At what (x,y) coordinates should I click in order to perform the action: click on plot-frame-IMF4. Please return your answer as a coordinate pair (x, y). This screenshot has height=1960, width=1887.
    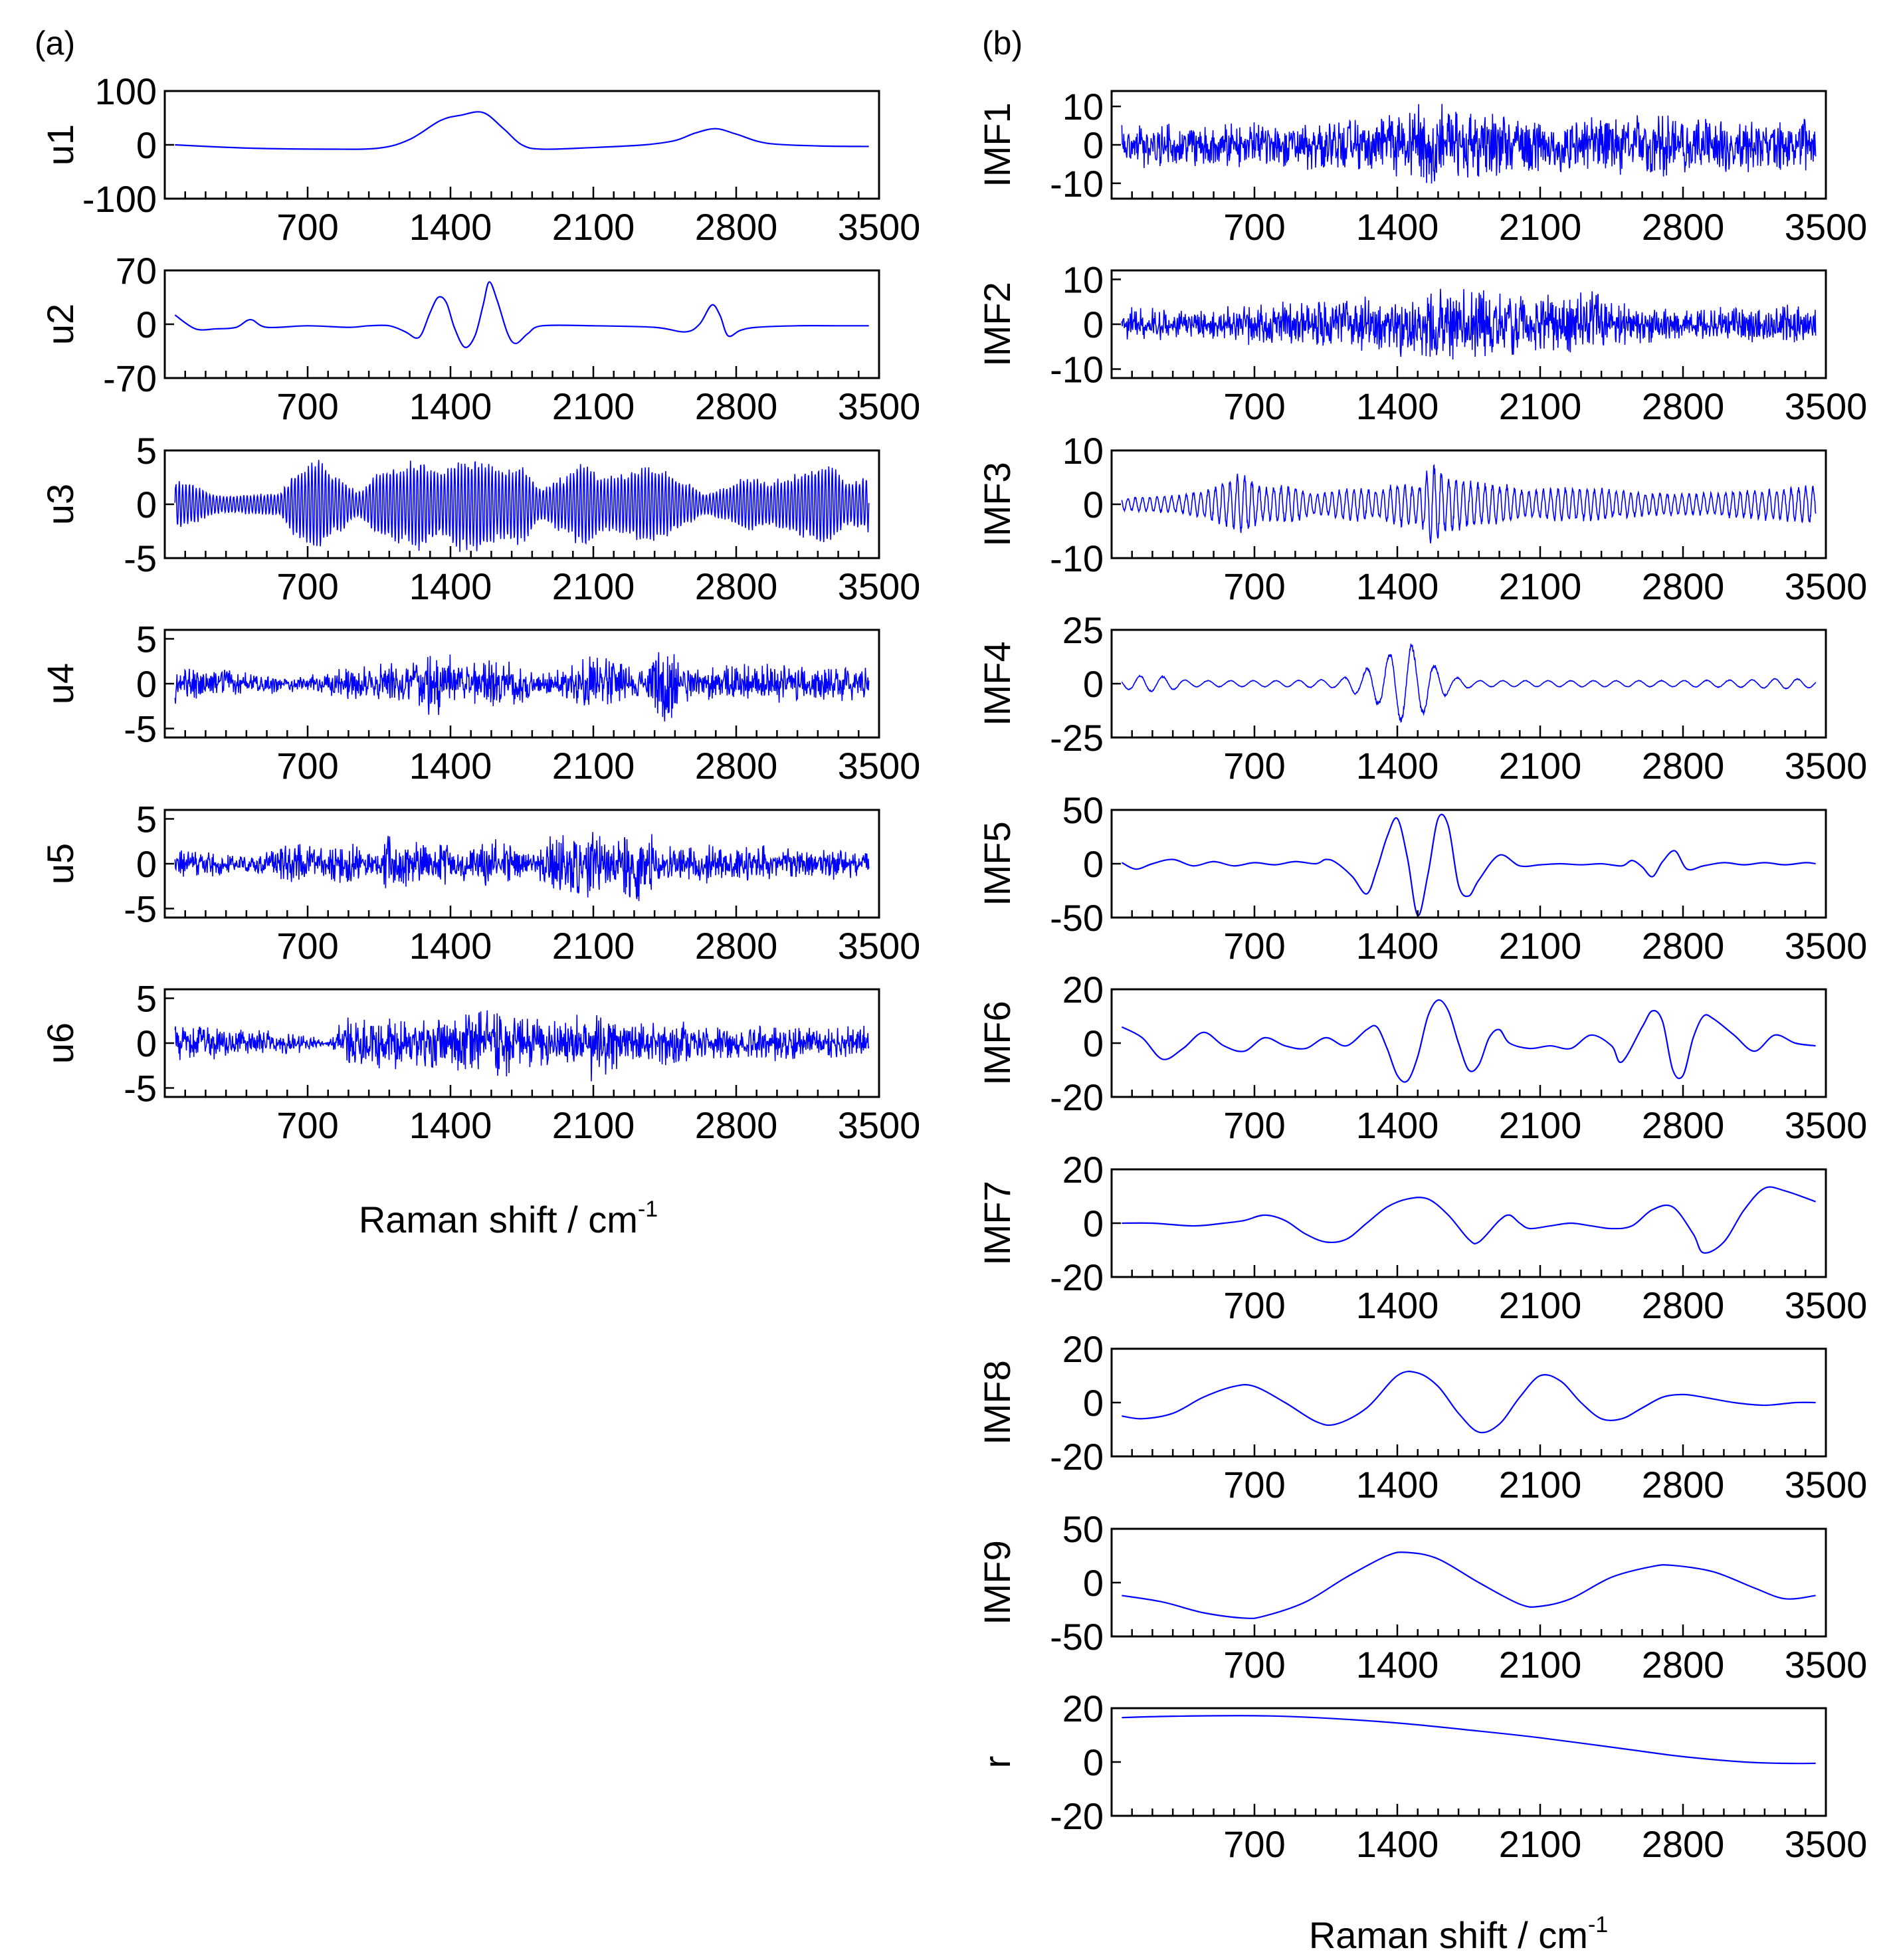
    Looking at the image, I should click on (1468, 684).